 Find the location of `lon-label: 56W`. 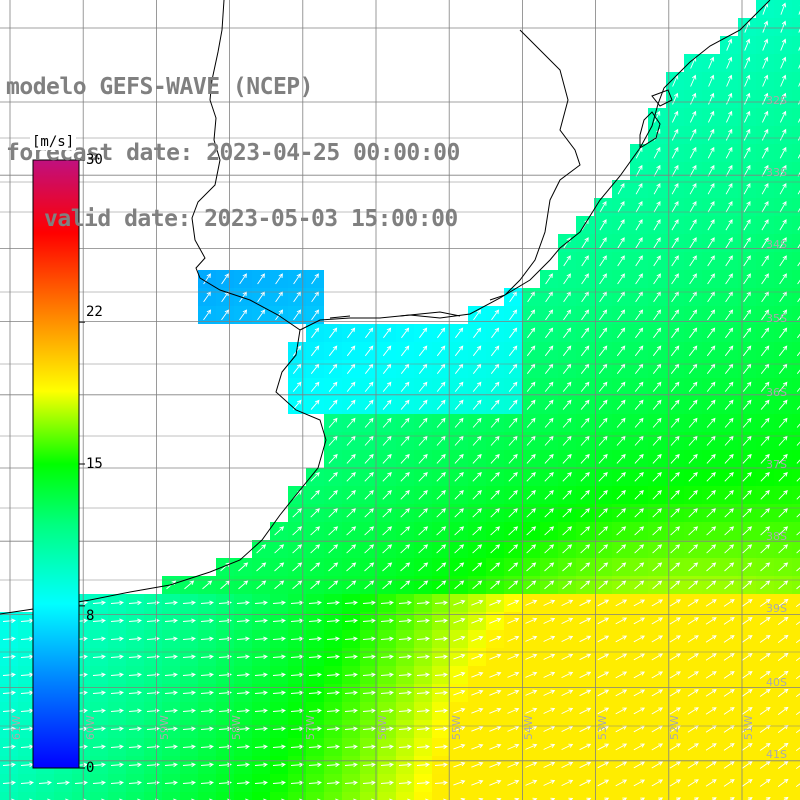

lon-label: 56W is located at coordinates (382, 727).